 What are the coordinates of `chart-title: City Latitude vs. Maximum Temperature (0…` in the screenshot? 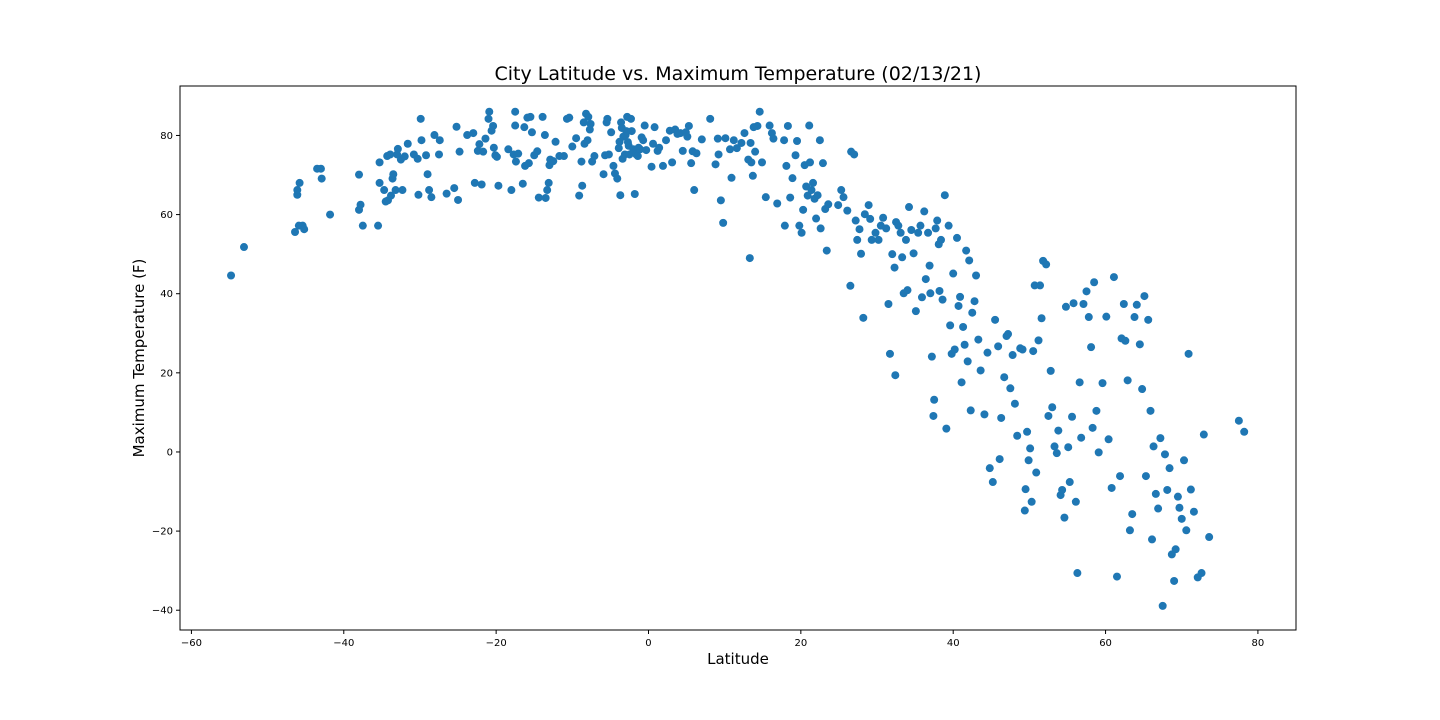 It's located at (738, 74).